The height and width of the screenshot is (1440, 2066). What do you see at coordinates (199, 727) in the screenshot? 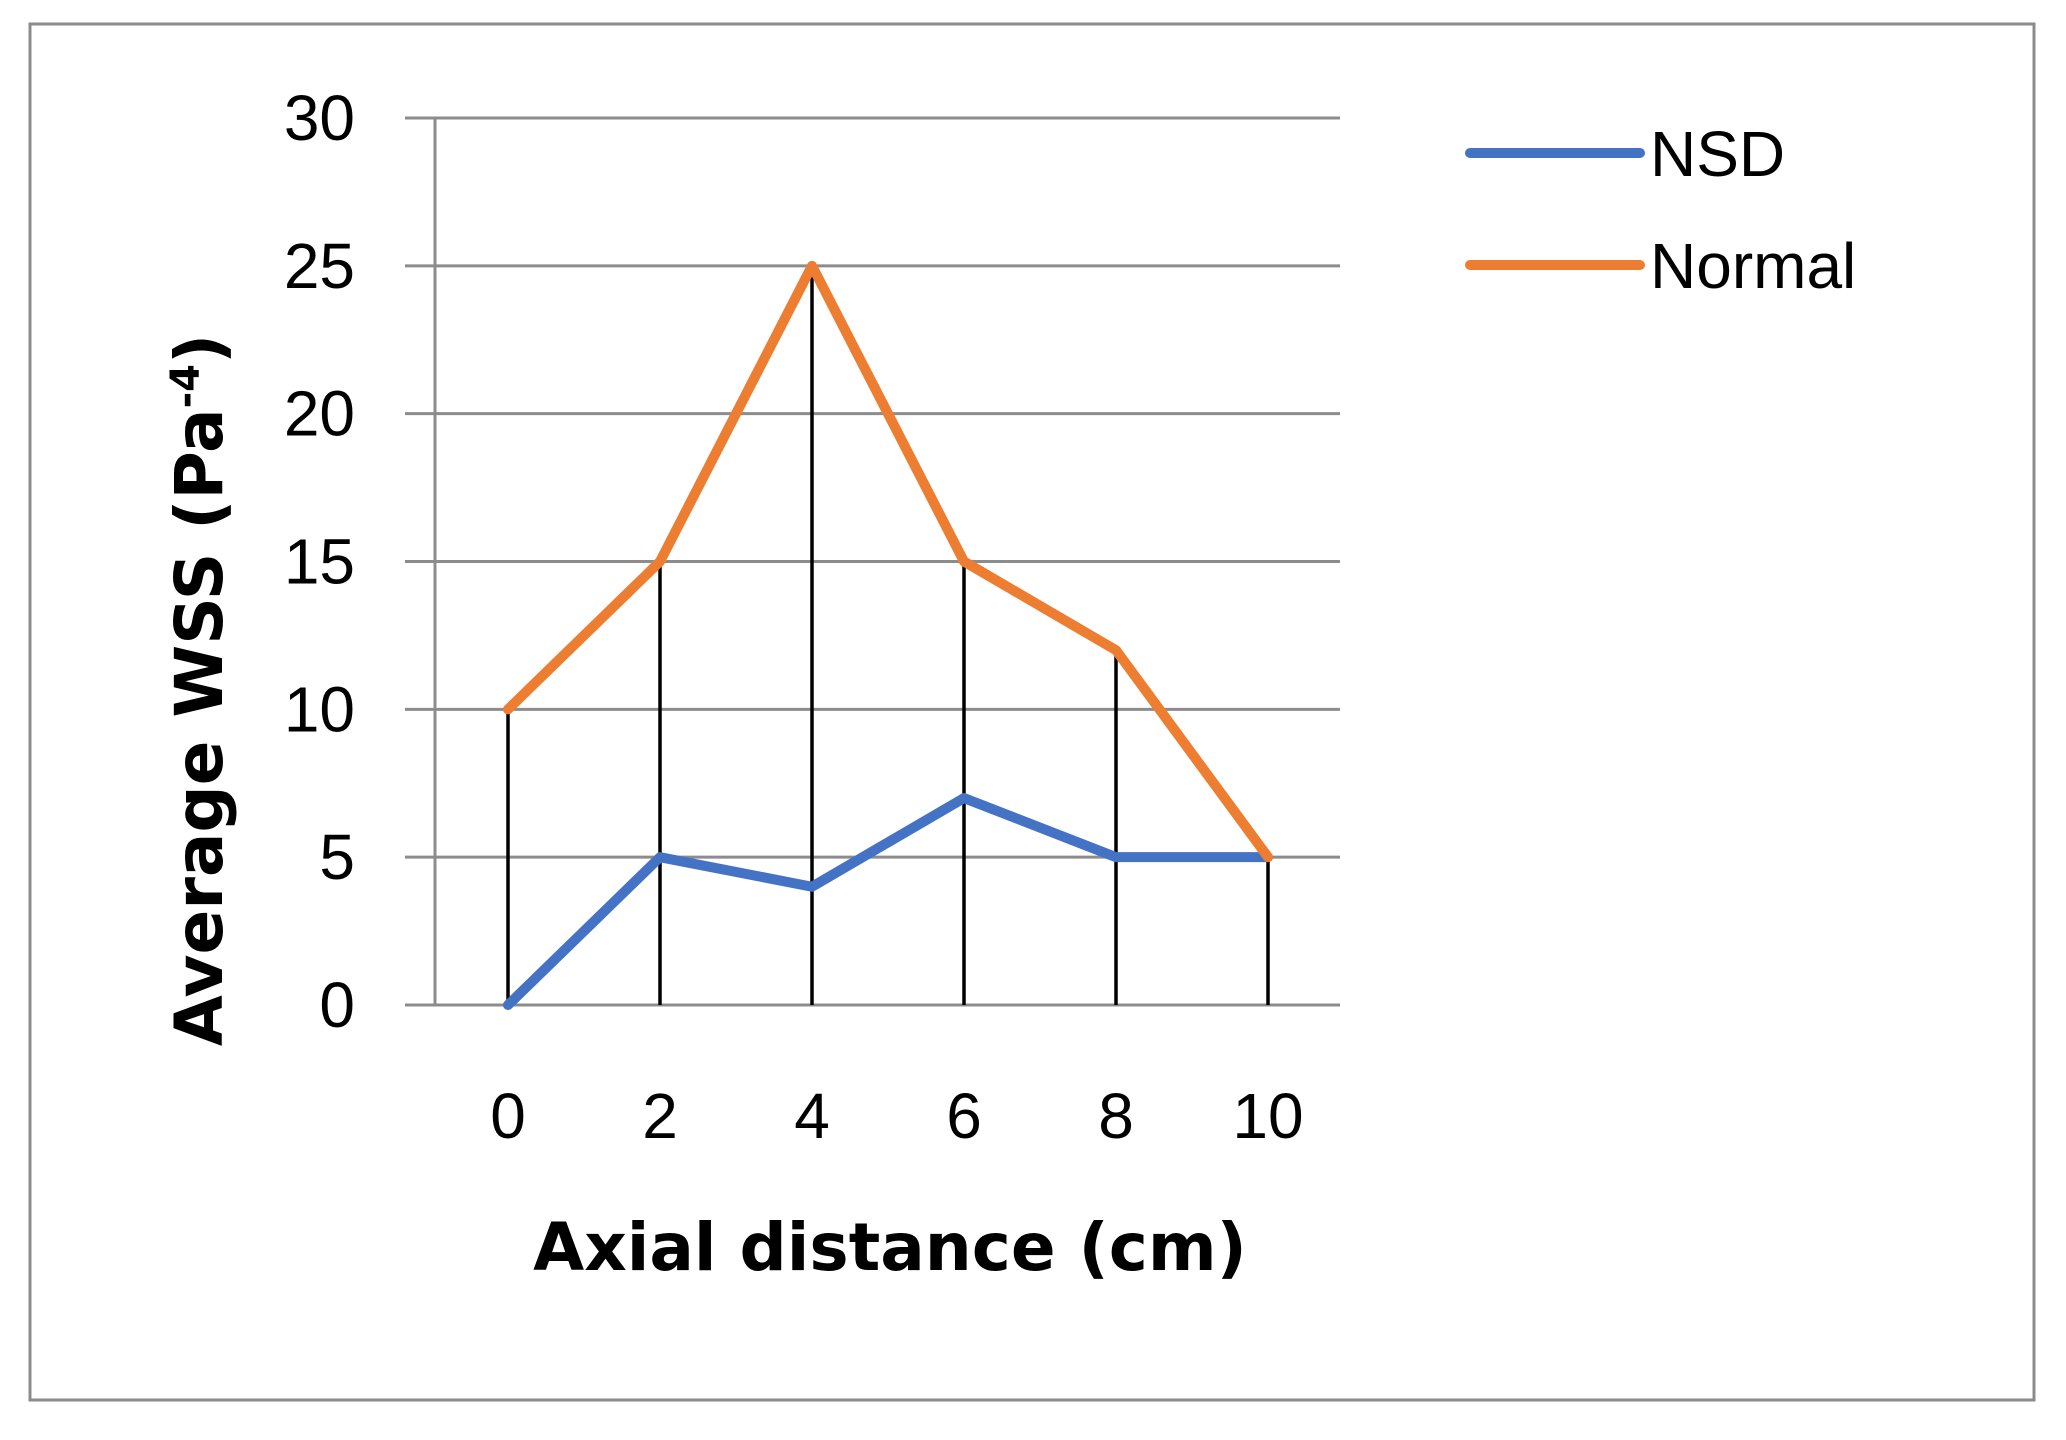
I see `y-axis-title-main: Average WSS (Pa` at bounding box center [199, 727].